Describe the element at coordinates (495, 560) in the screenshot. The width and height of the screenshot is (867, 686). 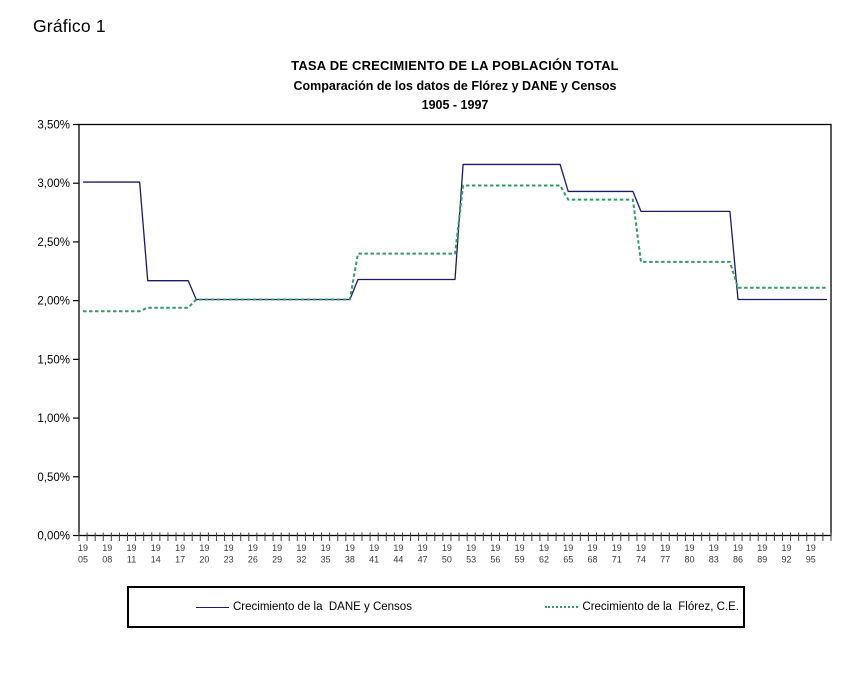
I see `x-tick-label-year: 56` at that location.